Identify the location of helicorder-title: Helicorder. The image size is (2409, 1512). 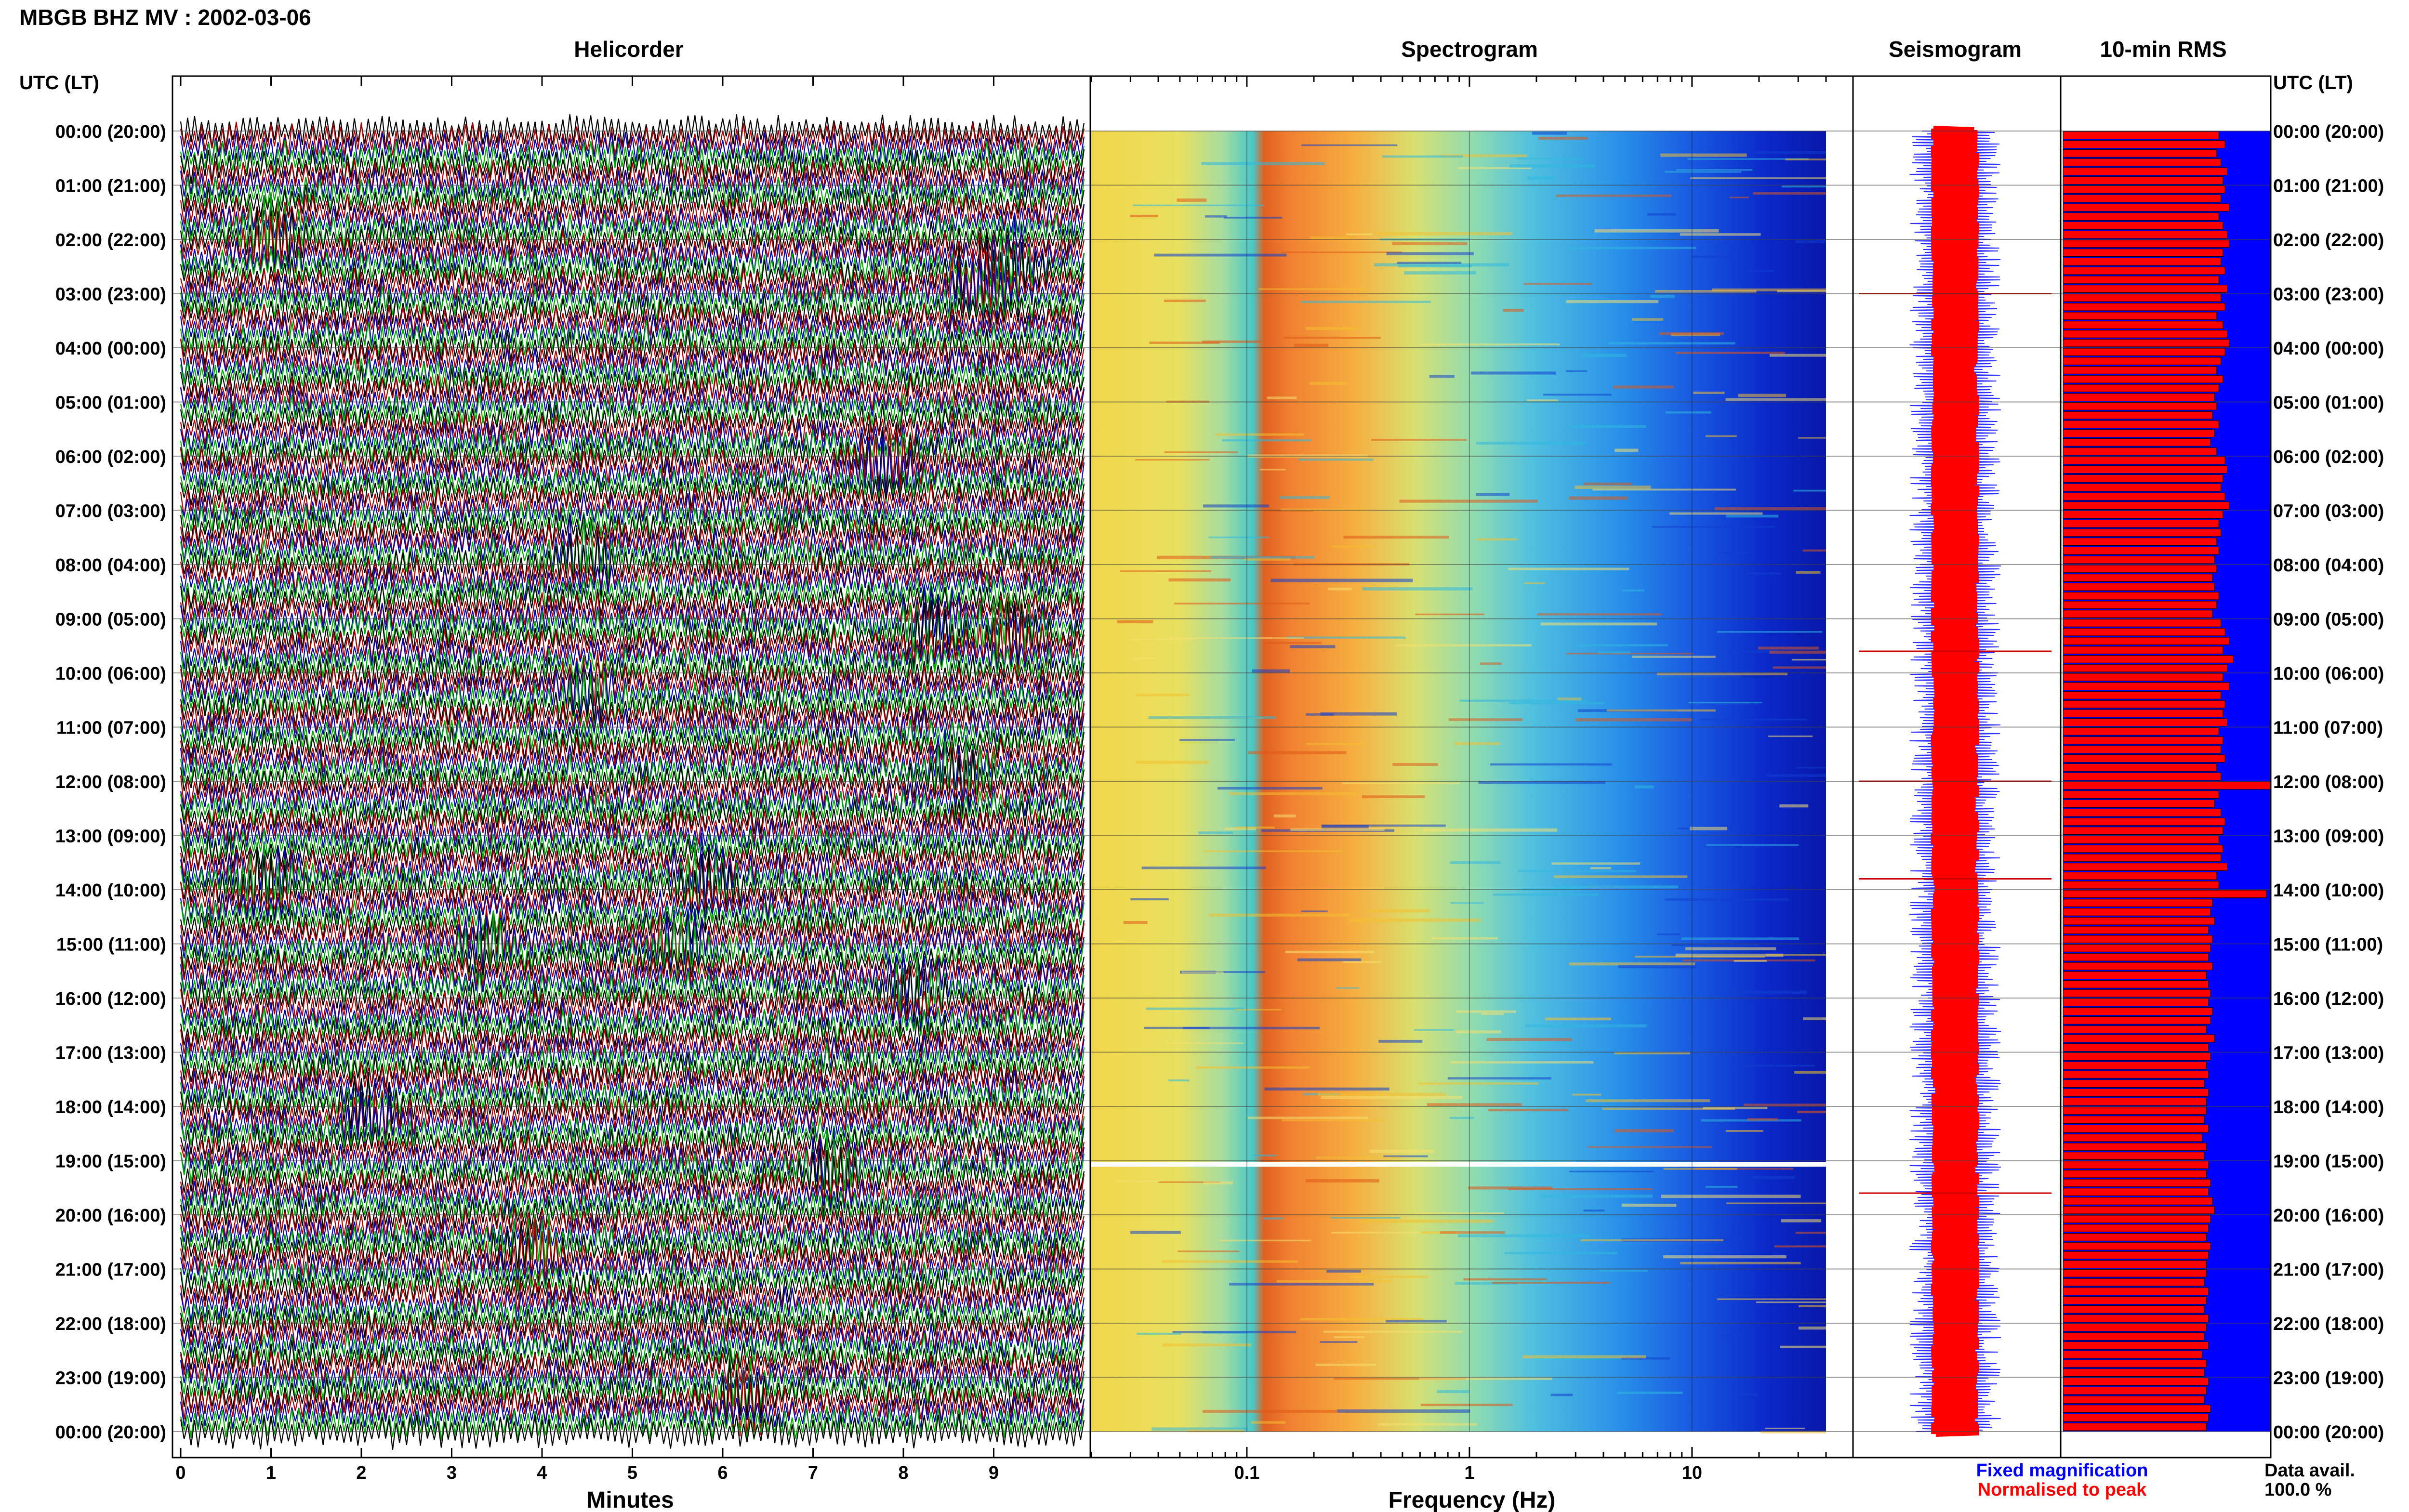
(629, 49).